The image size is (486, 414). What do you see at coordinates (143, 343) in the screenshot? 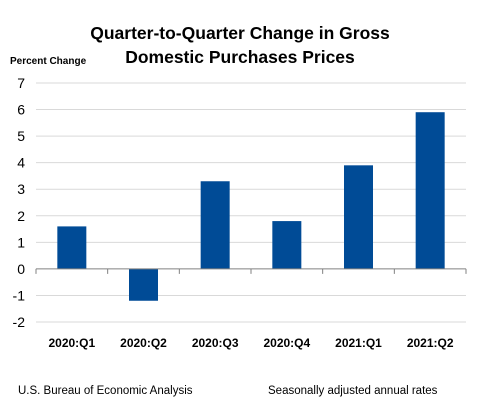
I see `x-tick-label: 2020:Q2` at bounding box center [143, 343].